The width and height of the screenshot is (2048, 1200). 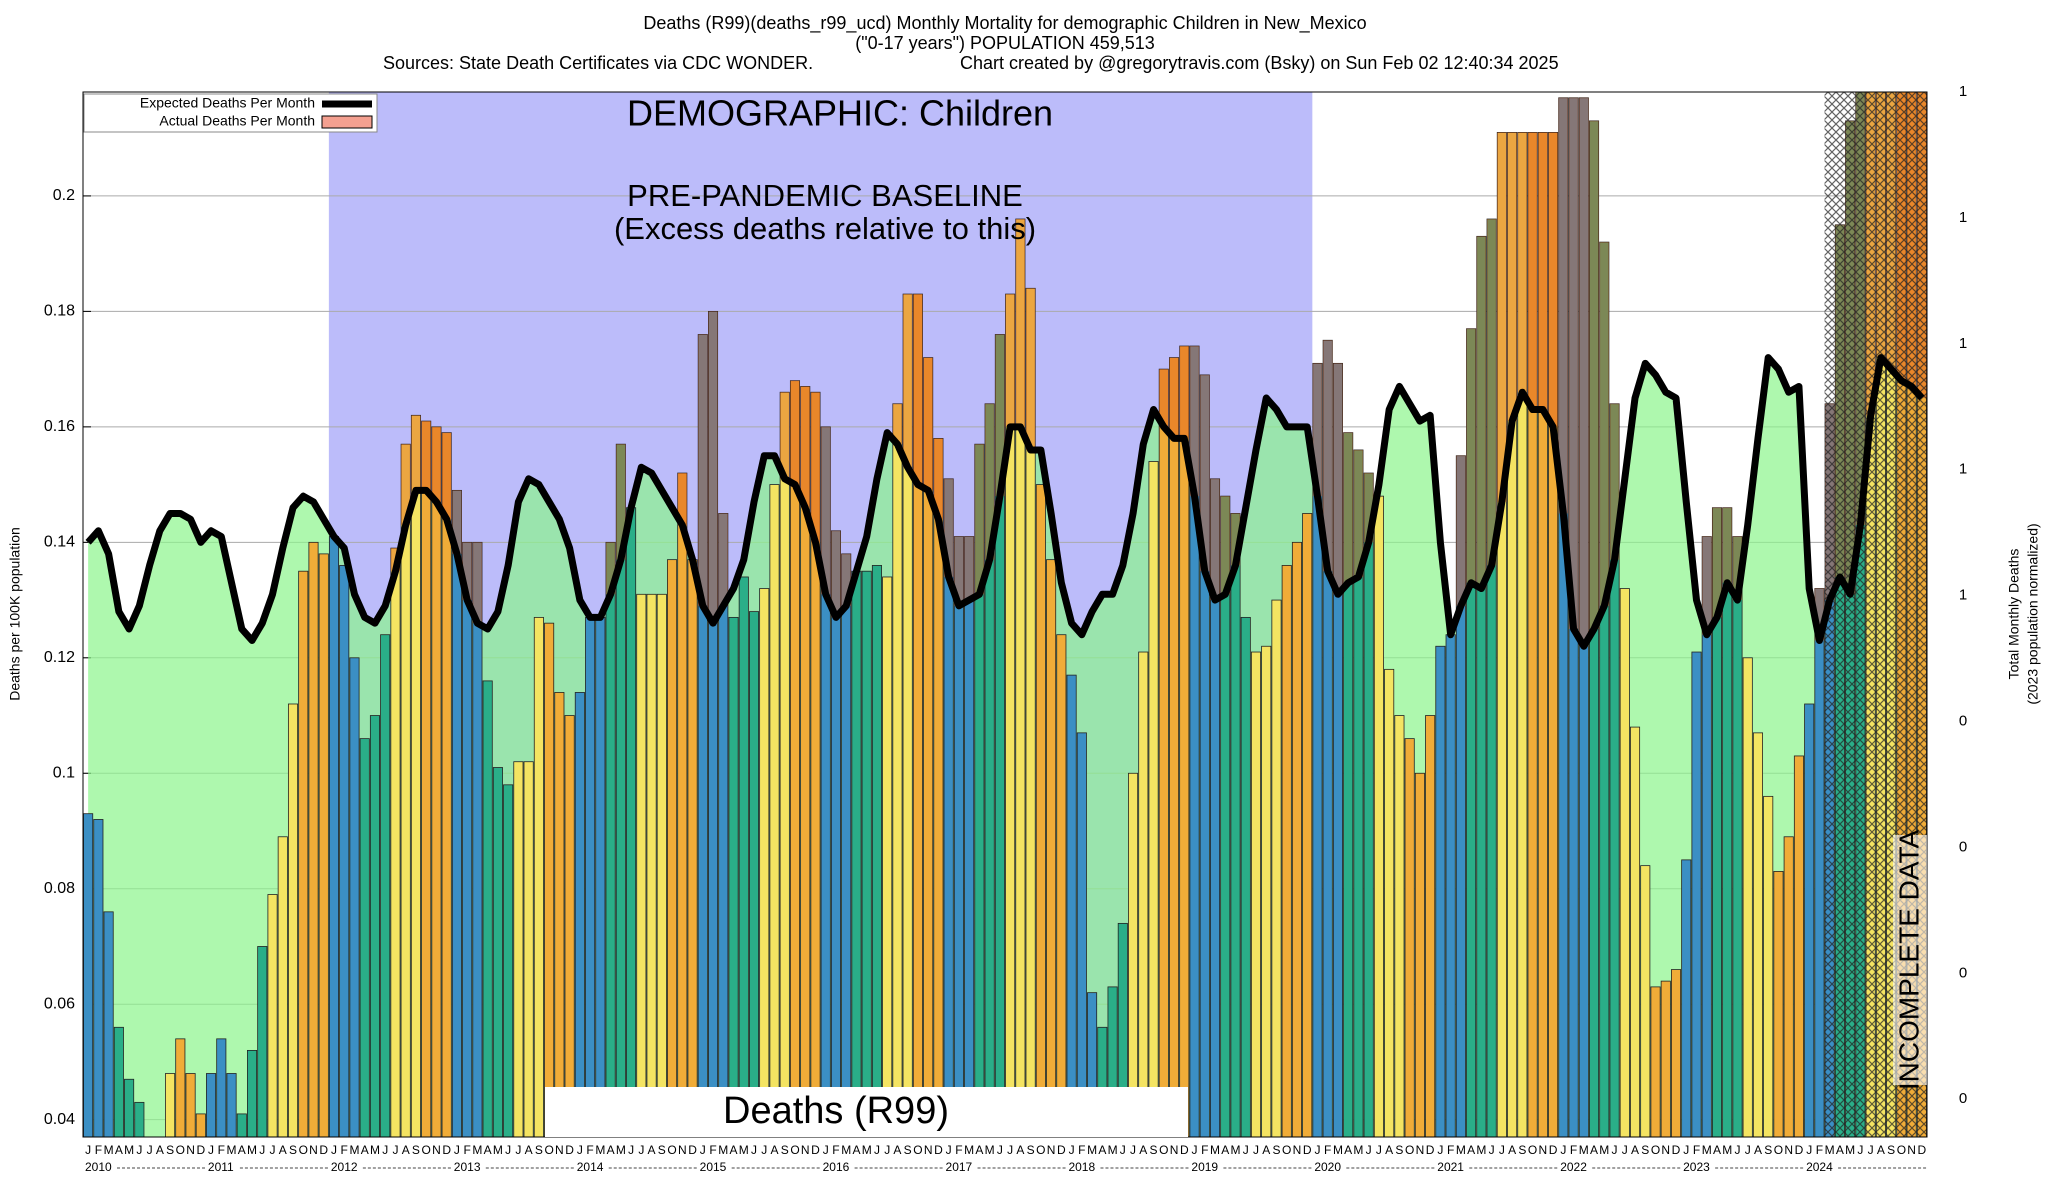 I want to click on x-year-label: 2024, so click(x=1819, y=1167).